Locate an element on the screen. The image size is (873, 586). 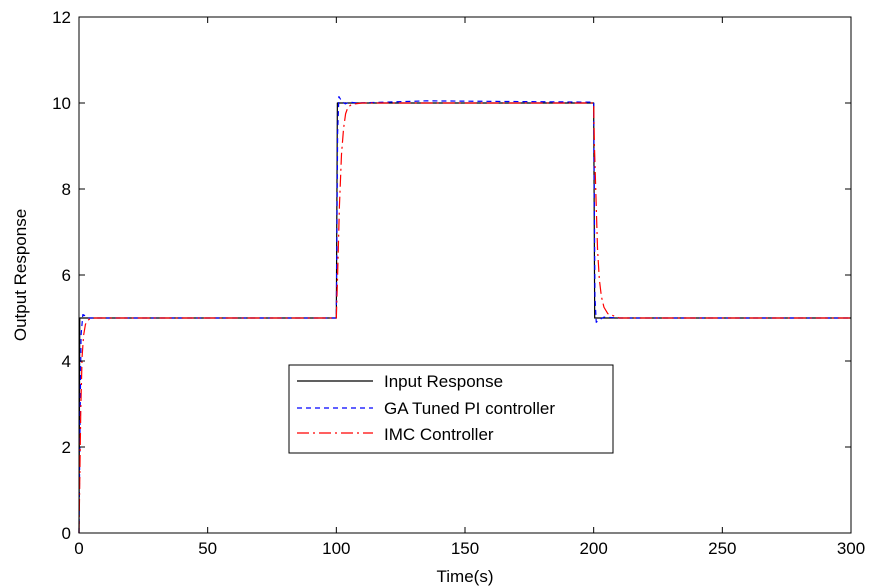
x-tick-label: 150 is located at coordinates (465, 548).